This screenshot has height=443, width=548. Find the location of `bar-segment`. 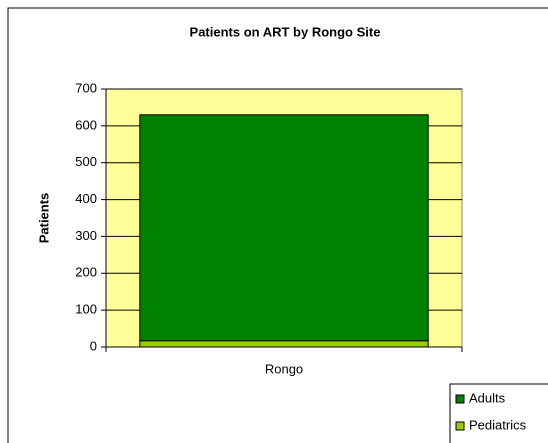

bar-segment is located at coordinates (284, 344).